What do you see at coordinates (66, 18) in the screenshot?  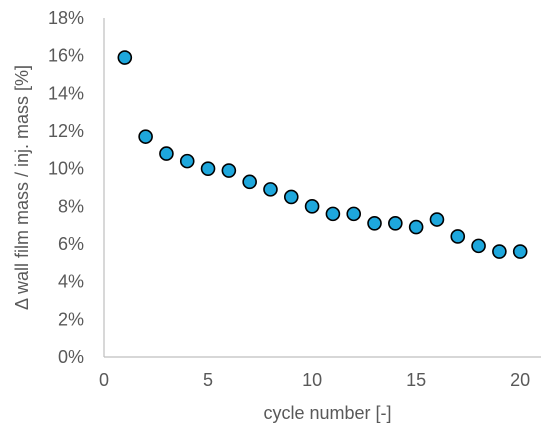 I see `y-tick-label: 18%` at bounding box center [66, 18].